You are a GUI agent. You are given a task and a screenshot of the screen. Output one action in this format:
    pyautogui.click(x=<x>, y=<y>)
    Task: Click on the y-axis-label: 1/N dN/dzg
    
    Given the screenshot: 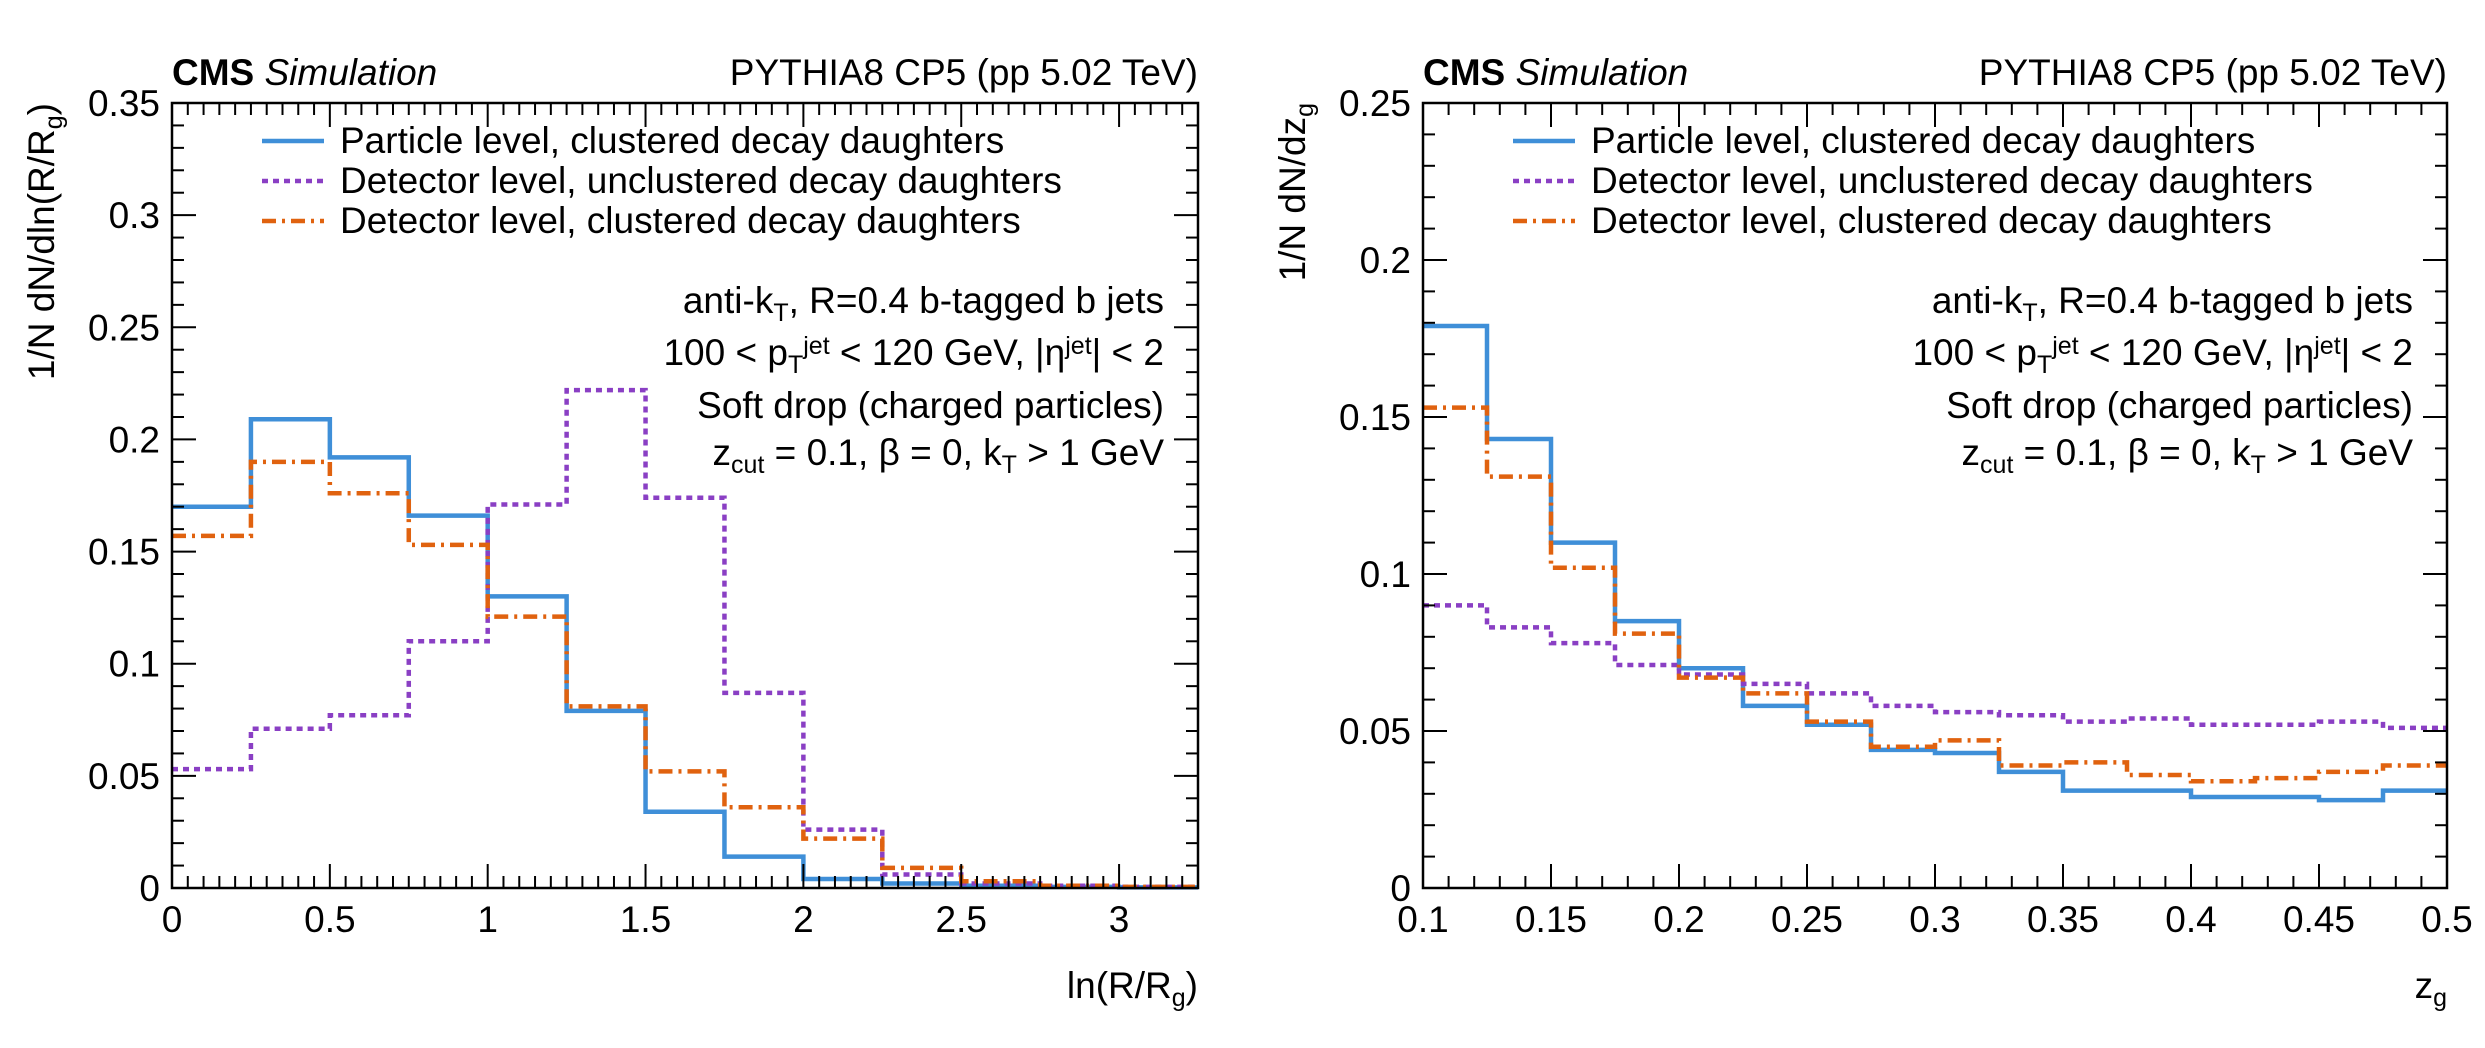 What is the action you would take?
    pyautogui.click(x=1295, y=192)
    